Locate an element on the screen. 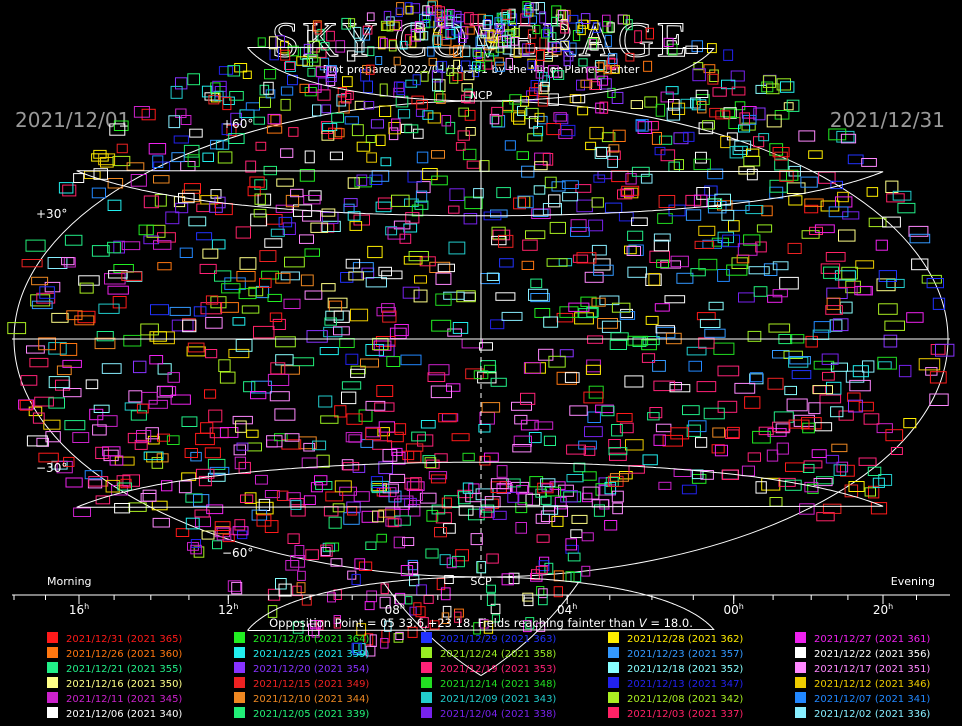  ra-axis-ticks: 16h 12h 08h 04h 00h 20h is located at coordinates (465, 606).